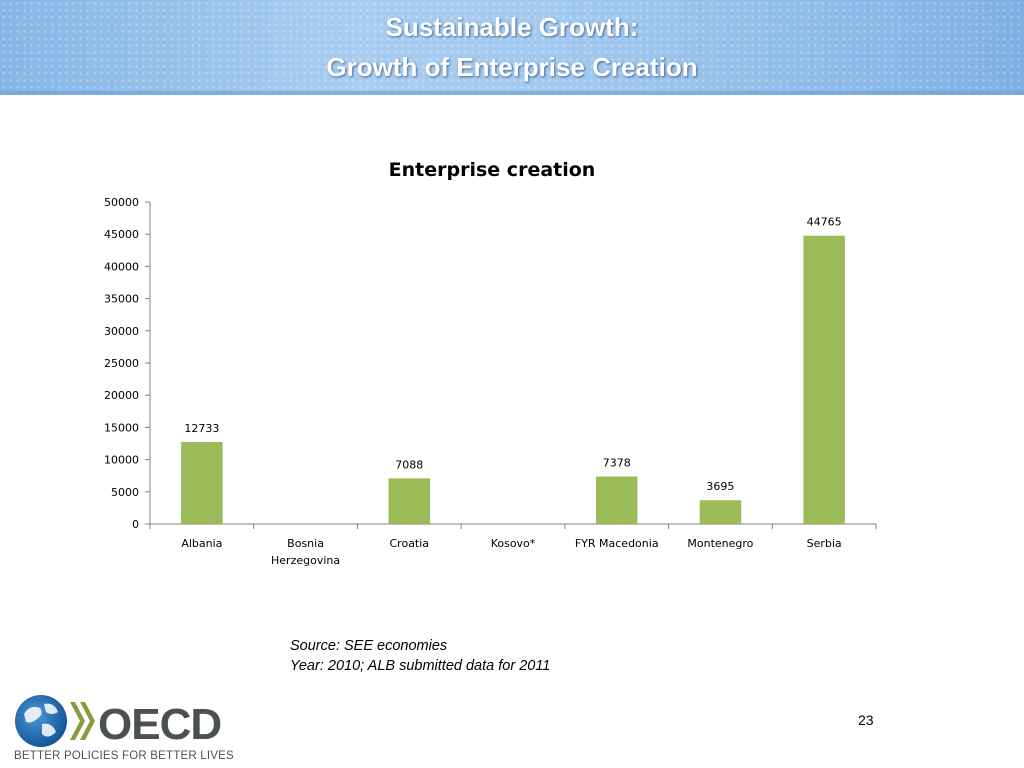 The width and height of the screenshot is (1024, 768). I want to click on globe-icon, so click(41, 721).